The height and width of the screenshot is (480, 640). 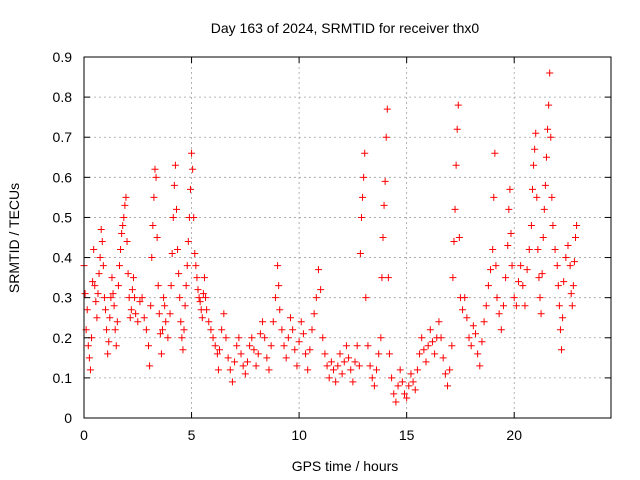 What do you see at coordinates (299, 435) in the screenshot?
I see `x-tick-label: 10` at bounding box center [299, 435].